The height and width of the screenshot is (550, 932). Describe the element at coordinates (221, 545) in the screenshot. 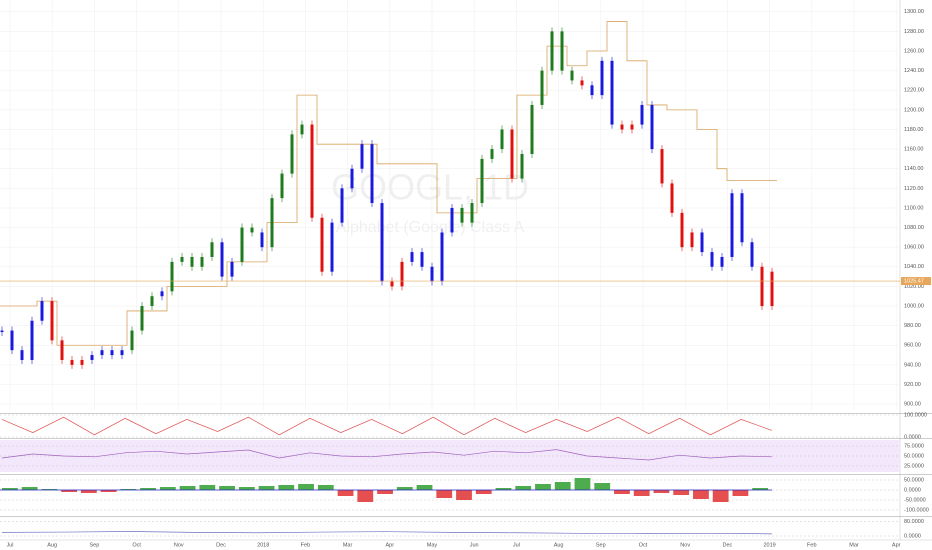

I see `x-tick-label: Dec` at that location.